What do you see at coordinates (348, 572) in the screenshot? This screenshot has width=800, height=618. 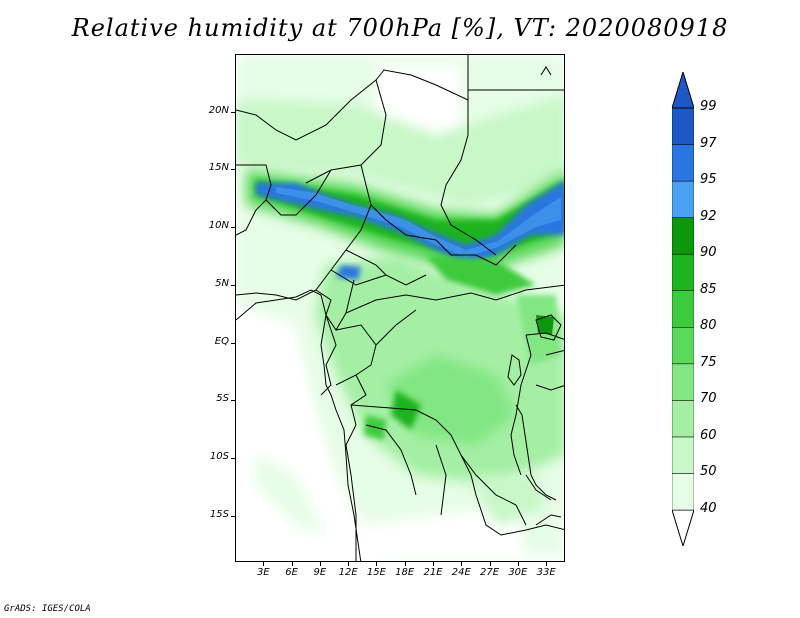 I see `x-tick-label: 12E` at bounding box center [348, 572].